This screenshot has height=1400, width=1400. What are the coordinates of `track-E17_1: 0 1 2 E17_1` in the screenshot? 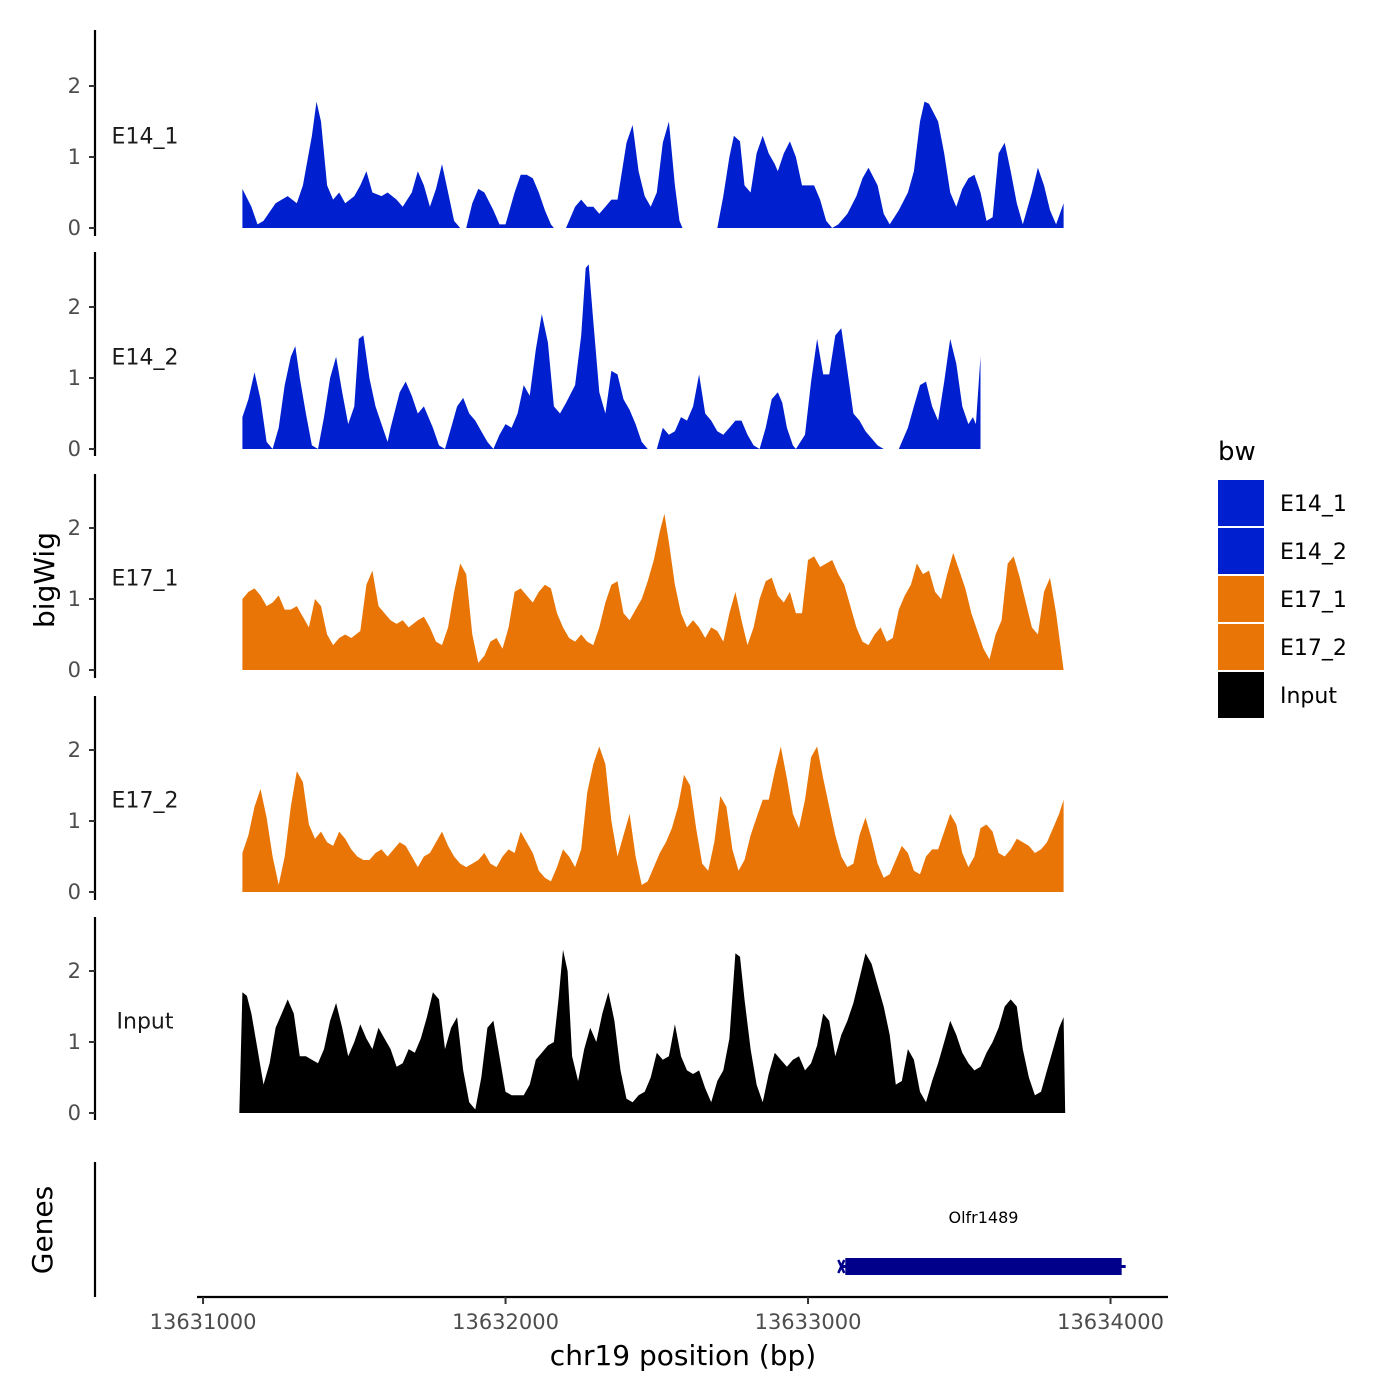 It's located at (566, 578).